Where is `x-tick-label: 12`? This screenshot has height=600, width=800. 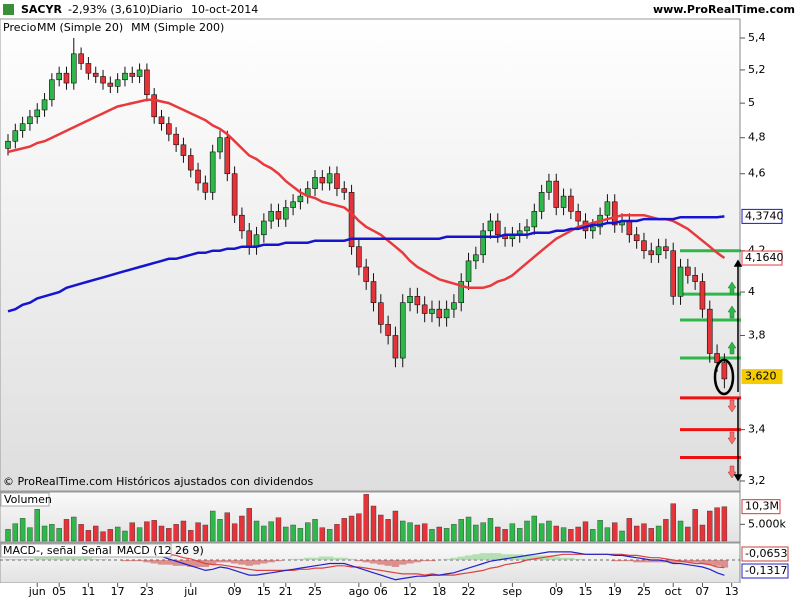 x-tick-label: 12 is located at coordinates (410, 591).